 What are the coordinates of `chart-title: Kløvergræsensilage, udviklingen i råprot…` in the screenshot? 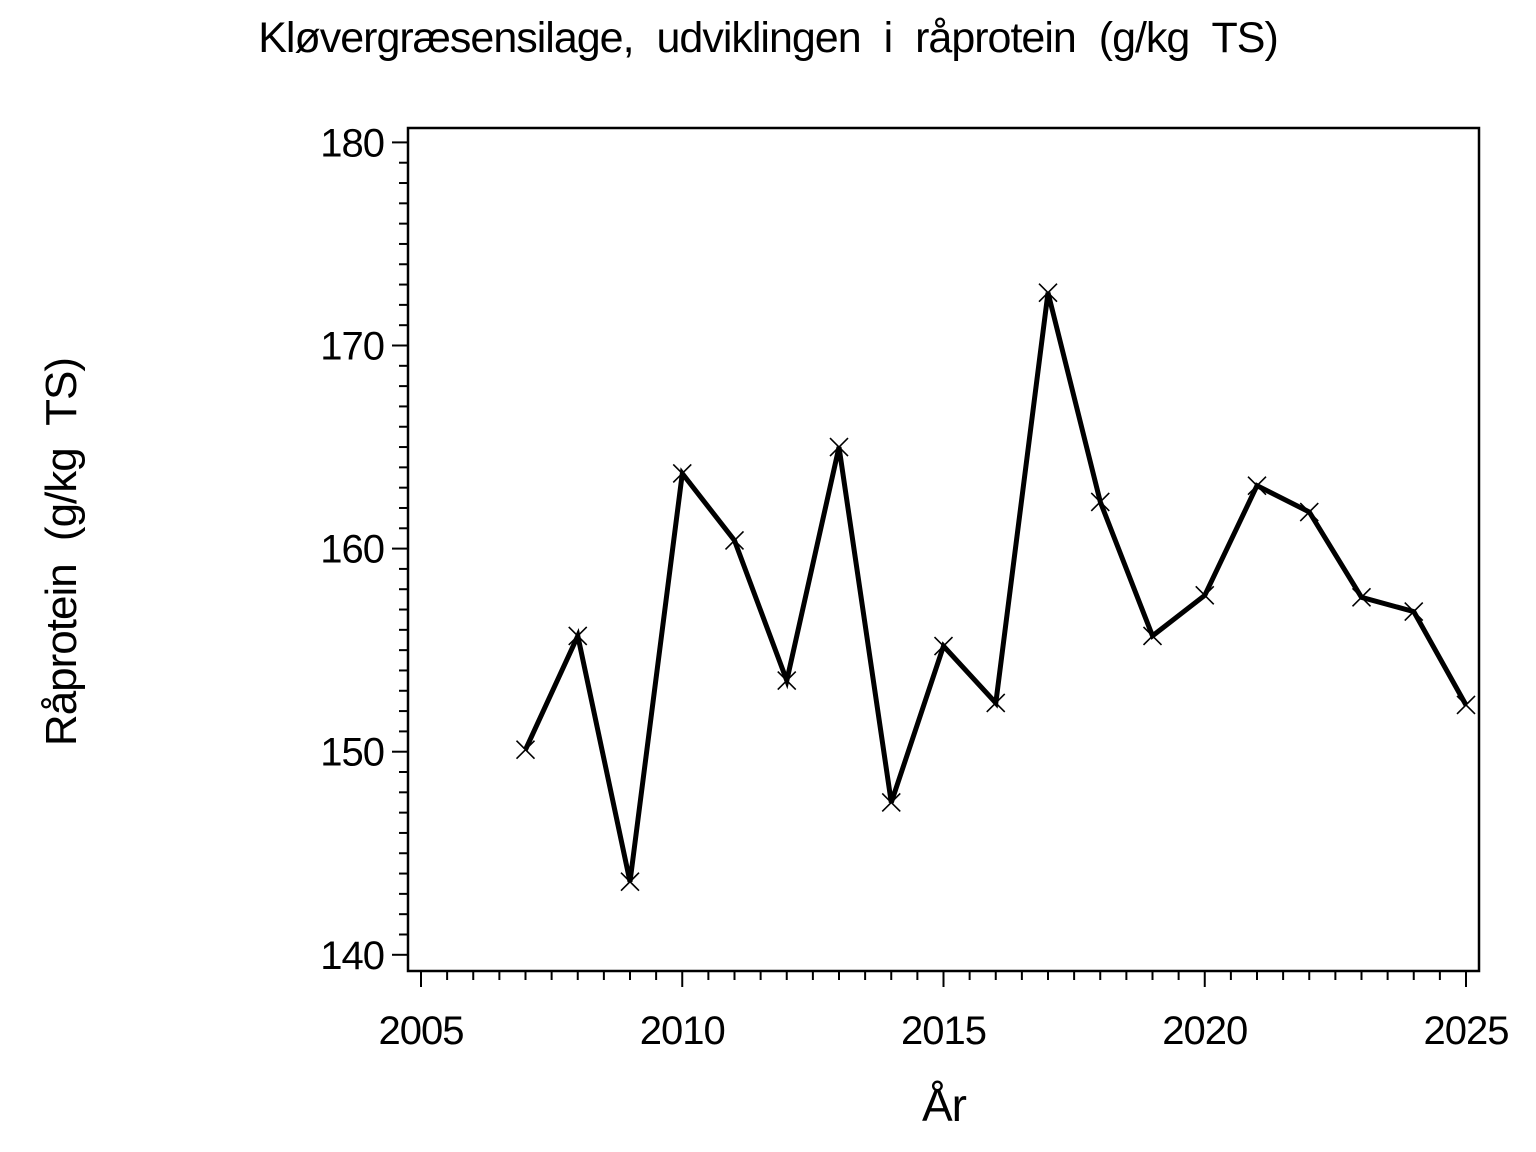 It's located at (768, 38).